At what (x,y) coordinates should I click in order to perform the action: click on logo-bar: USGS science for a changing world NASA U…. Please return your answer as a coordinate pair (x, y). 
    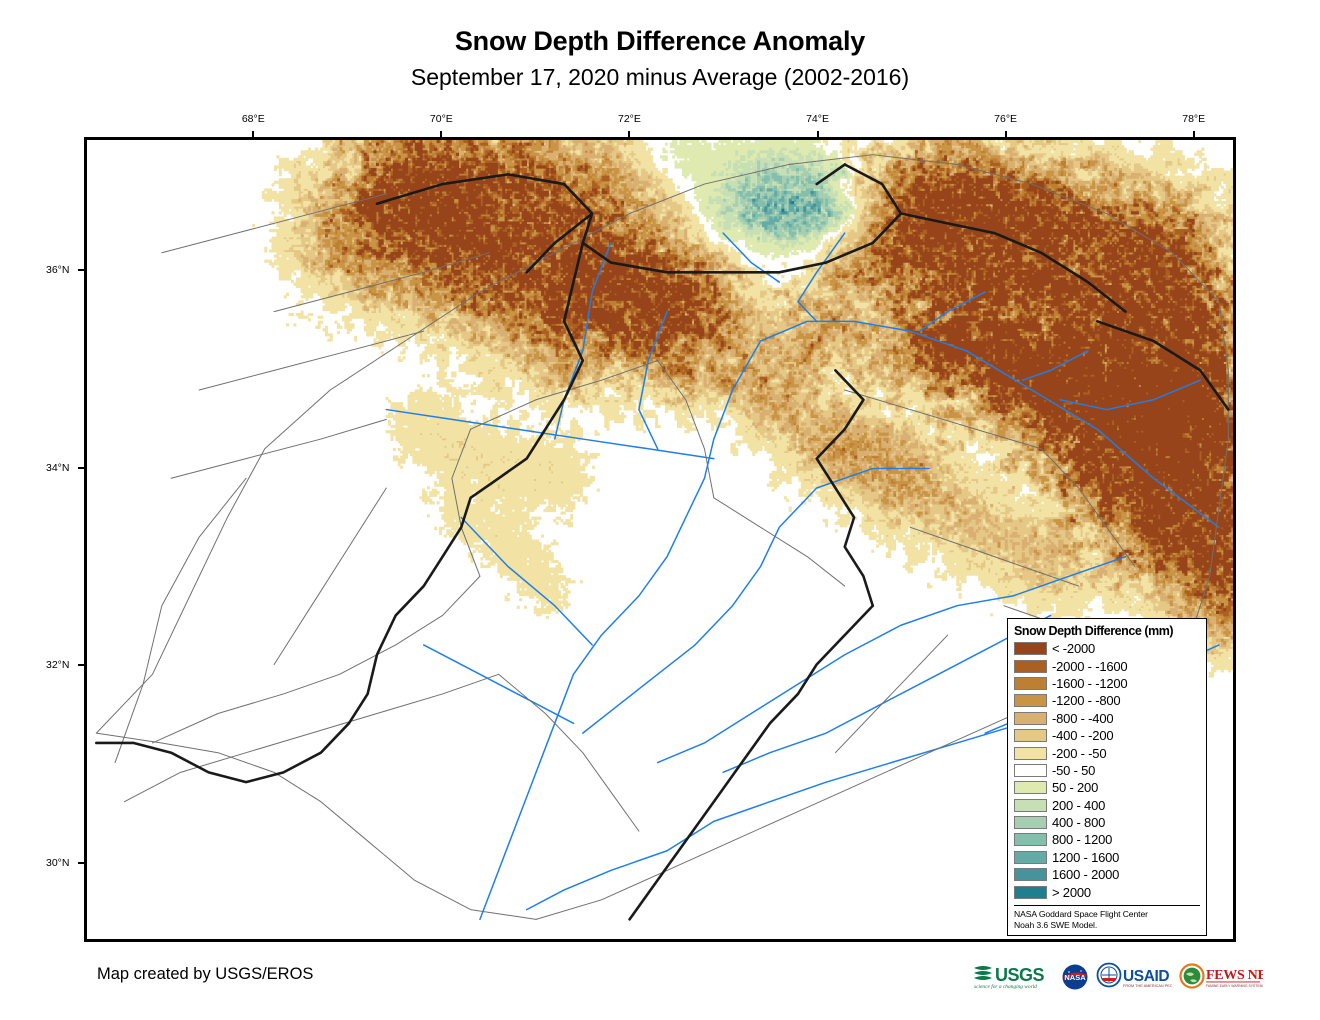
    Looking at the image, I should click on (1117, 977).